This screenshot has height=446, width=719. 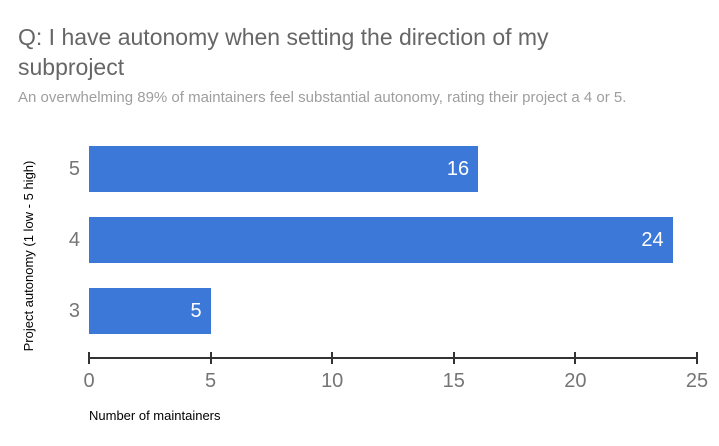 What do you see at coordinates (74, 310) in the screenshot?
I see `category-label: 3` at bounding box center [74, 310].